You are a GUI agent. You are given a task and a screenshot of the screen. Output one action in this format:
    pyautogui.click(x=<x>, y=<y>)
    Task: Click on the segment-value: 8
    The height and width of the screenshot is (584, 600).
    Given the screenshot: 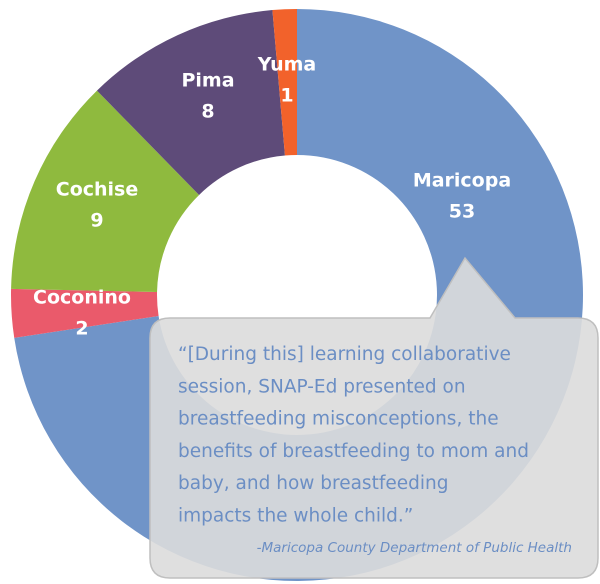 What is the action you would take?
    pyautogui.click(x=207, y=112)
    